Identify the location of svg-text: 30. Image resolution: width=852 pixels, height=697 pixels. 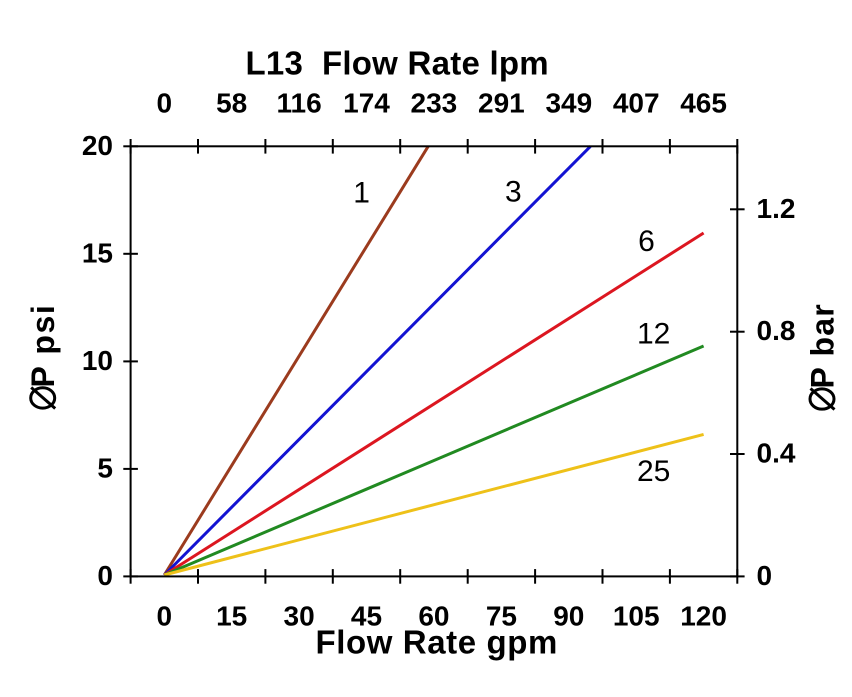
(299, 615).